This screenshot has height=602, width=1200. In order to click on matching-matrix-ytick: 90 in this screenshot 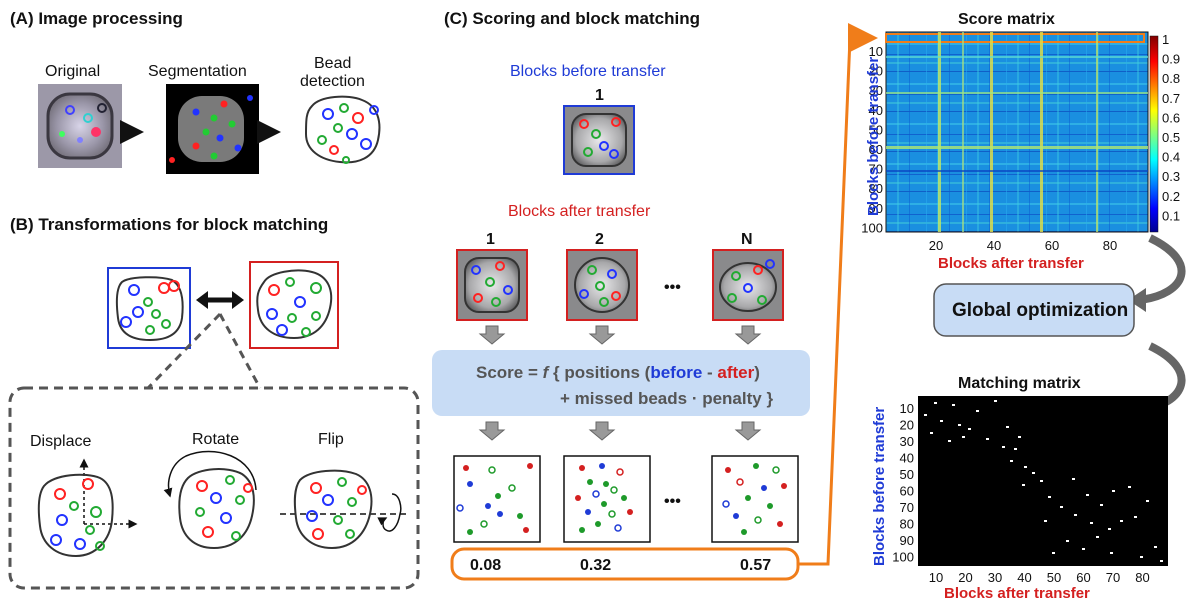, I will do `click(907, 540)`.